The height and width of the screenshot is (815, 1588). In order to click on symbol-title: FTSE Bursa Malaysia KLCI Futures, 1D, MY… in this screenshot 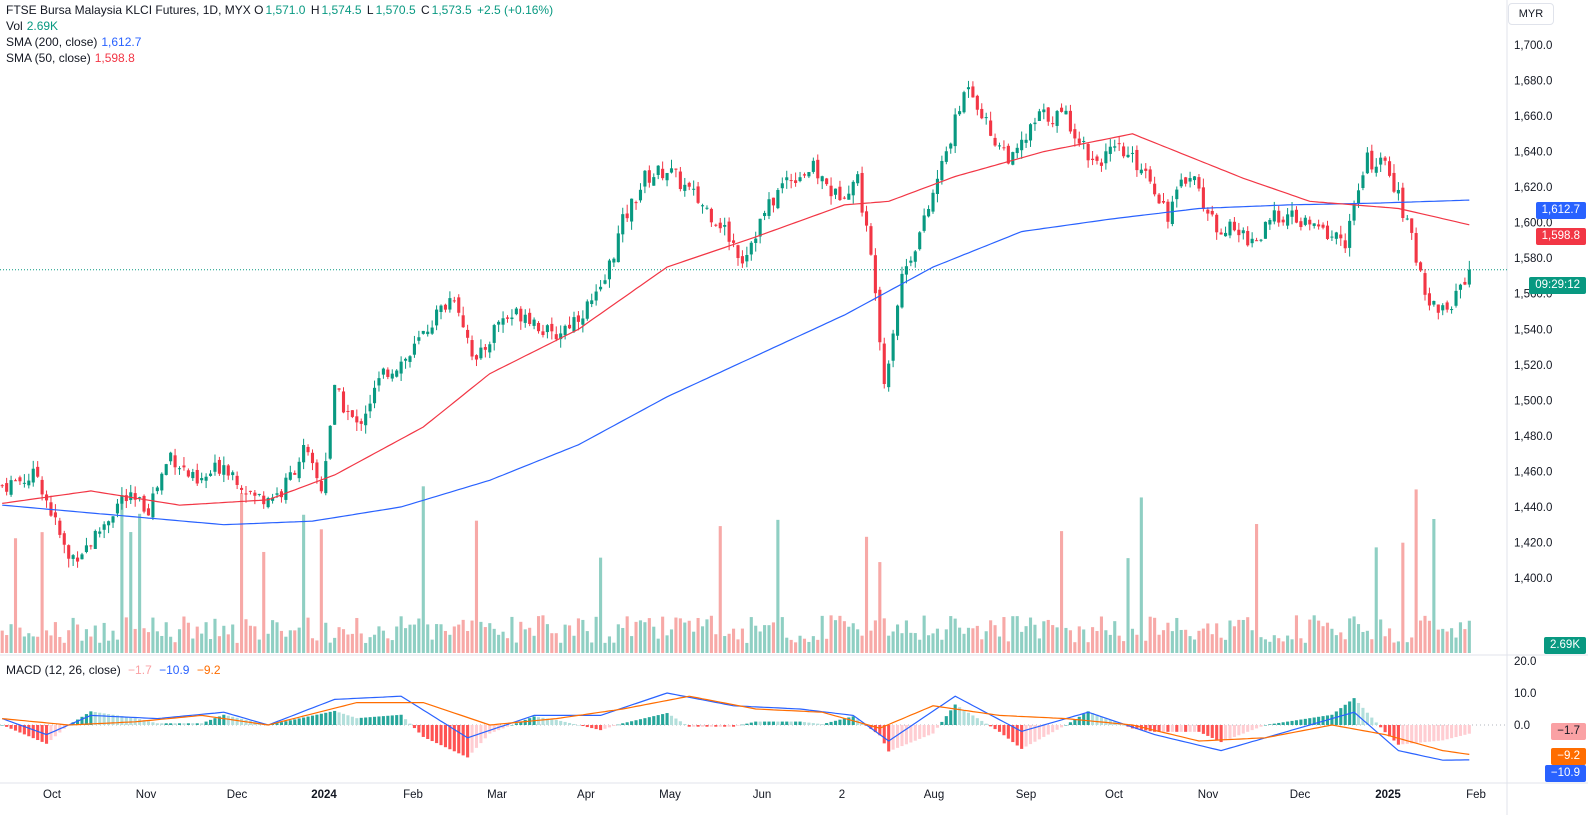, I will do `click(128, 10)`.